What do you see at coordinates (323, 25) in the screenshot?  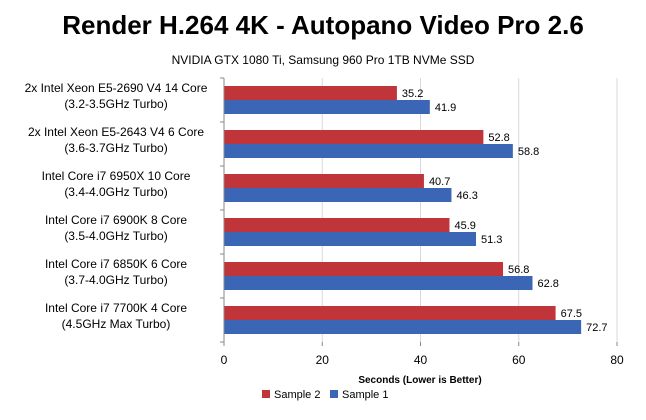 I see `chart-title: Render H.264 4K - Autopano Video Pro 2.6` at bounding box center [323, 25].